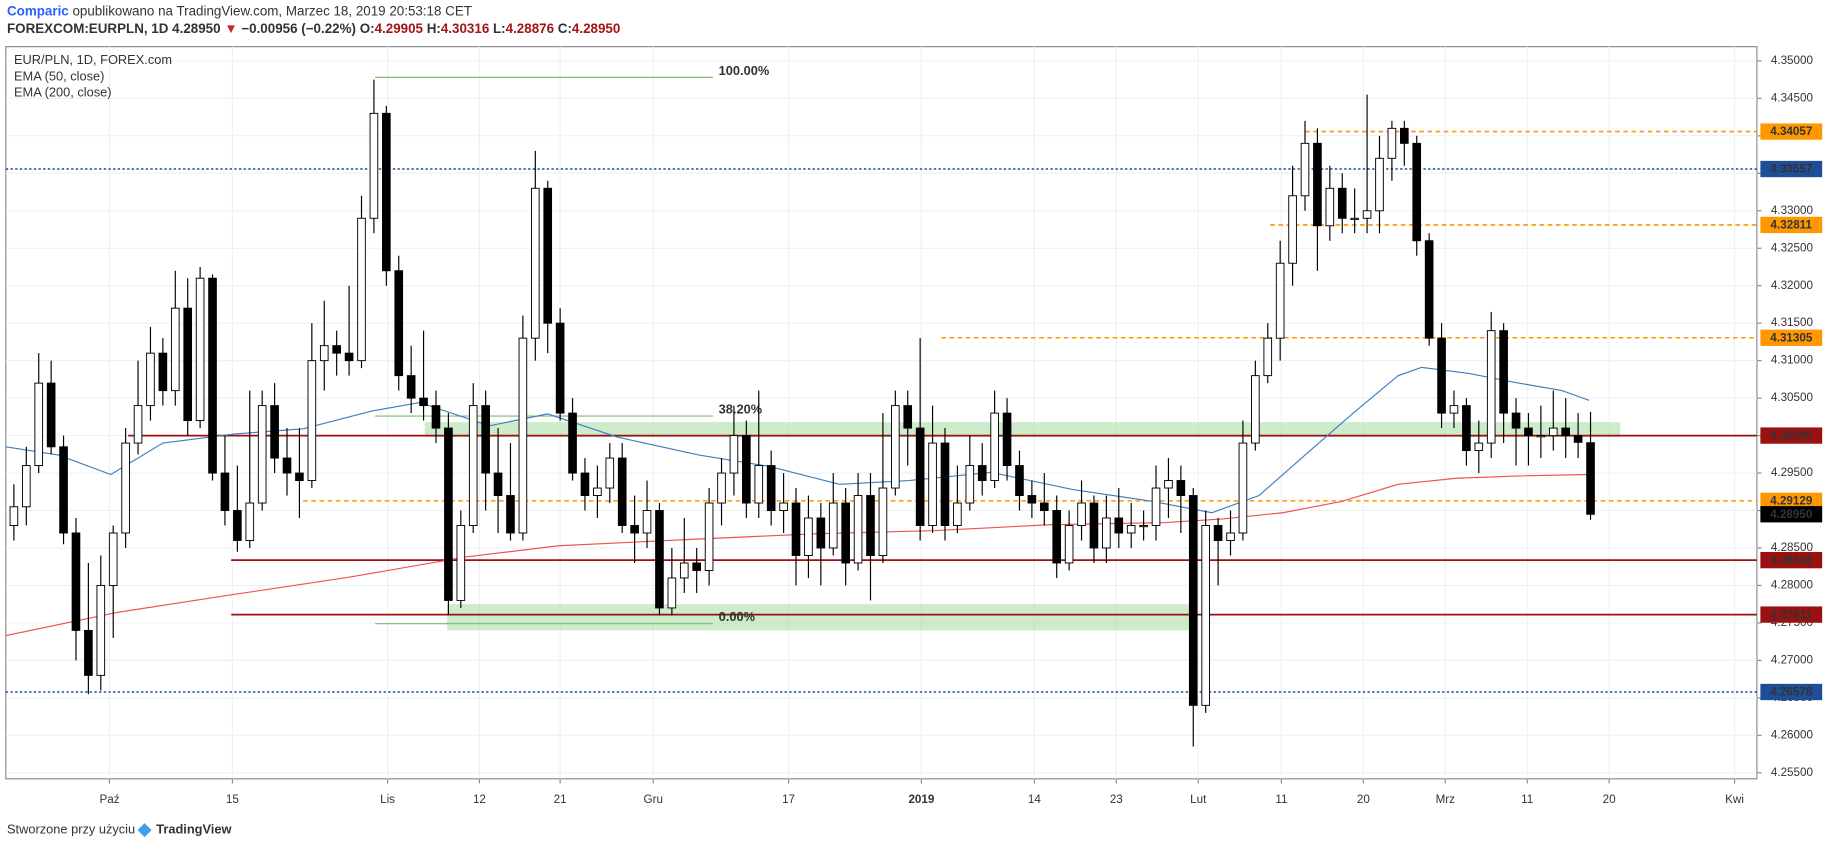 This screenshot has height=849, width=1828. I want to click on x-tick-label: Kwi, so click(1734, 799).